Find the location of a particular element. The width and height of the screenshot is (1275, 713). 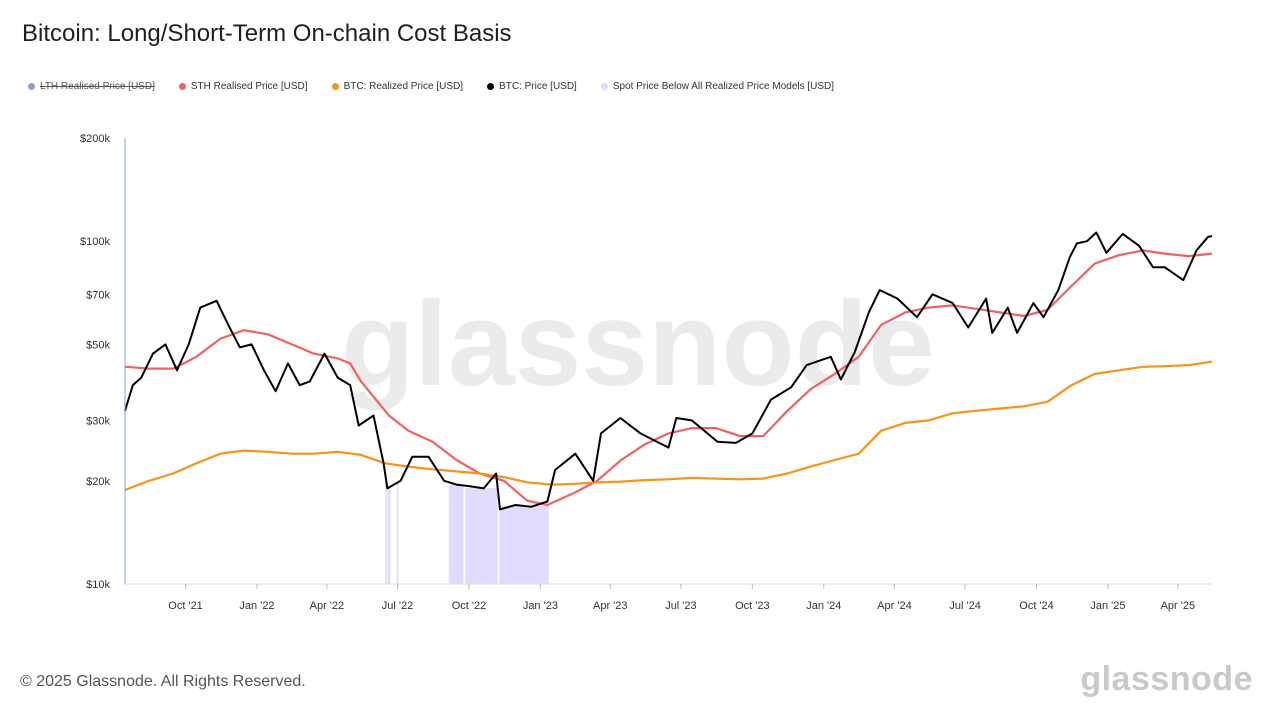

x-tick-label: Apr '23 is located at coordinates (610, 606).